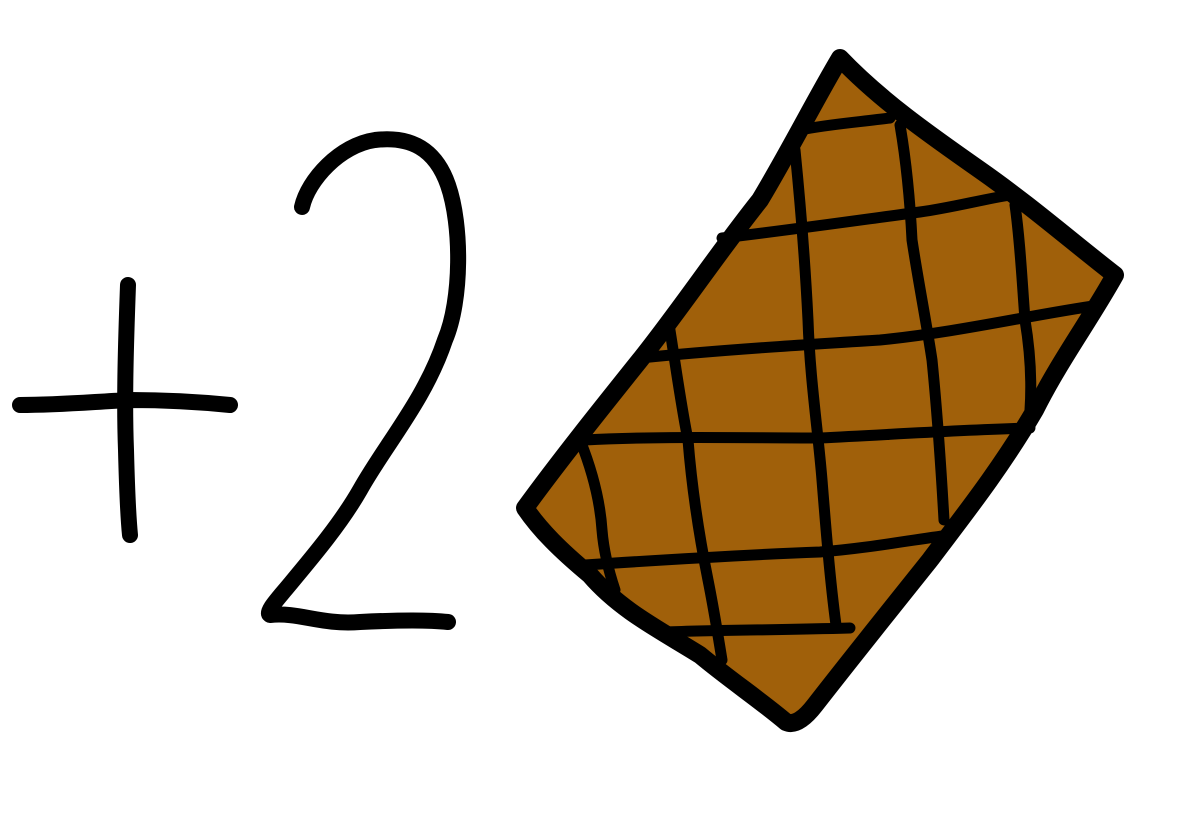 Image resolution: width=1180 pixels, height=820 pixels. I want to click on digit-two, so click(364, 381).